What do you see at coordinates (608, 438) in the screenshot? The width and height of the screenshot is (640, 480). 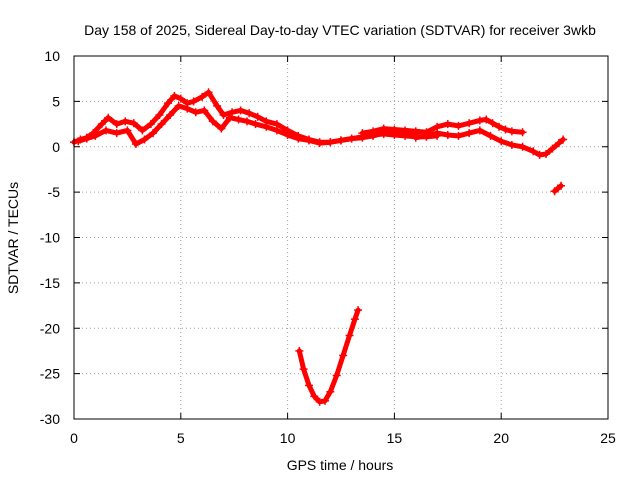 I see `x-tick-label-5: 25` at bounding box center [608, 438].